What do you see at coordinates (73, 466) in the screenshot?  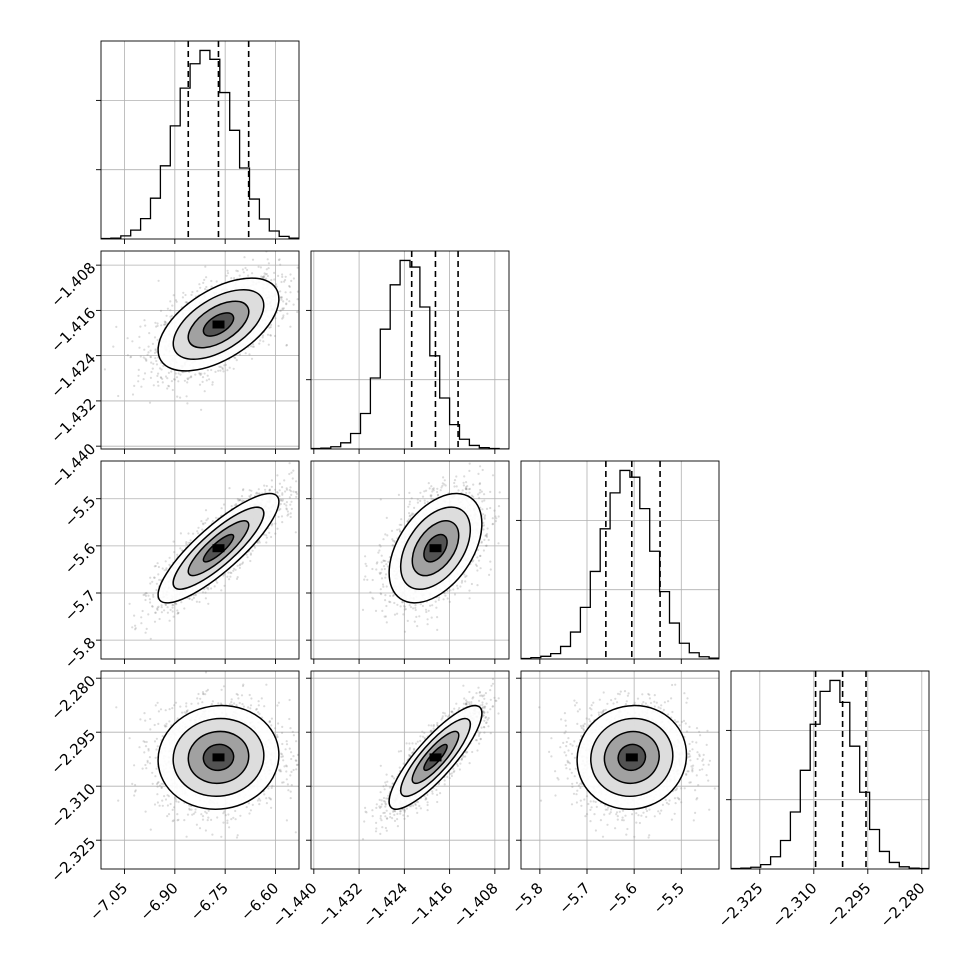 I see `y-tick-label: −1.440` at bounding box center [73, 466].